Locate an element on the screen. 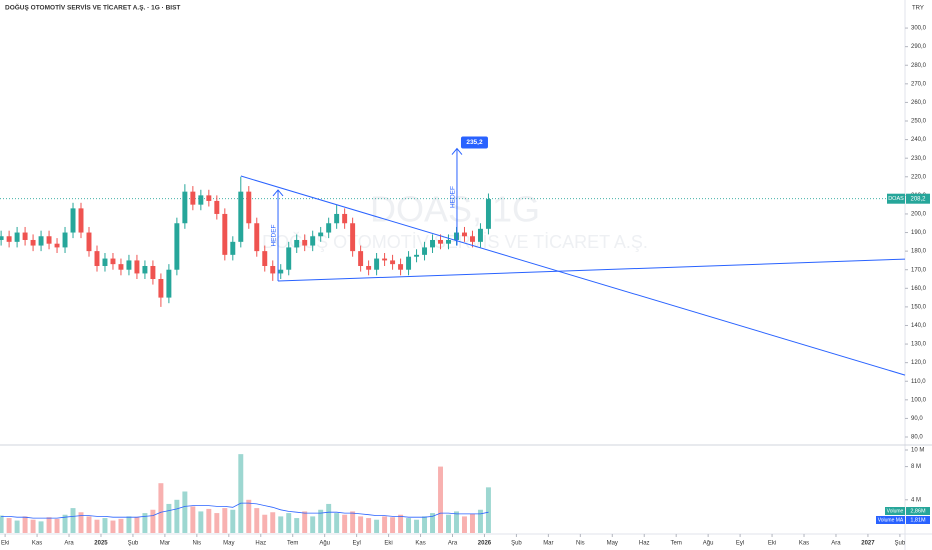  target-label: HEDEF is located at coordinates (274, 235).